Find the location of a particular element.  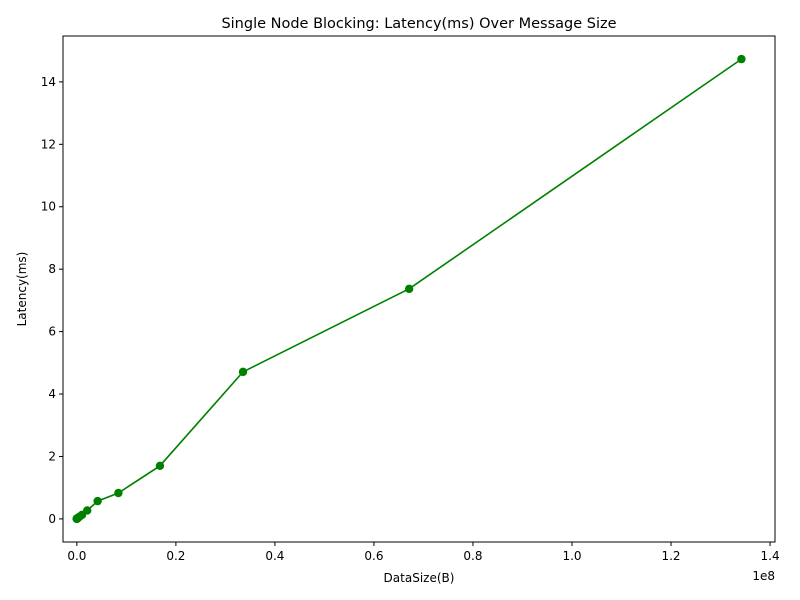

y-tick-label: 14 is located at coordinates (48, 82).